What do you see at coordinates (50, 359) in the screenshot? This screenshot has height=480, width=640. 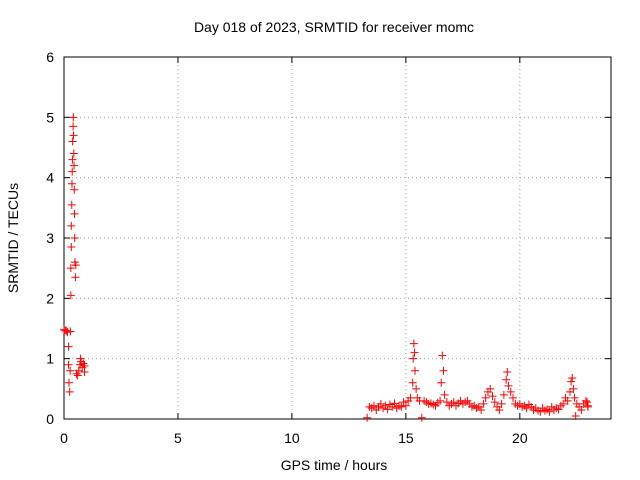 I see `y-tick-label: 1` at bounding box center [50, 359].